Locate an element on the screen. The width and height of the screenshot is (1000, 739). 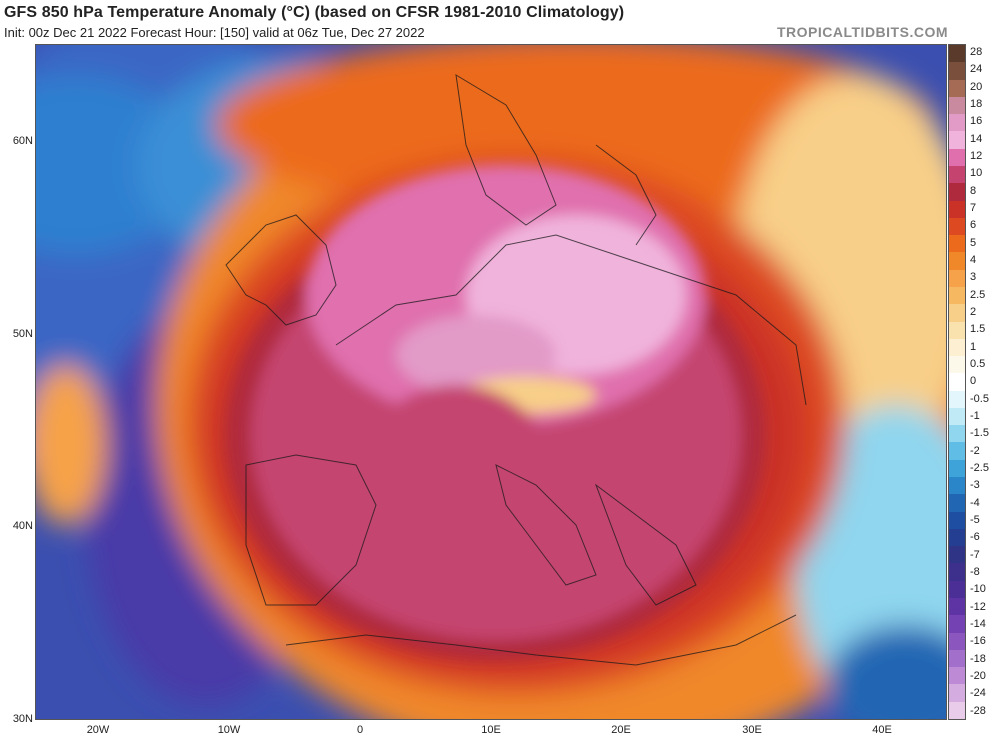
legend-label: -12 is located at coordinates (978, 606).